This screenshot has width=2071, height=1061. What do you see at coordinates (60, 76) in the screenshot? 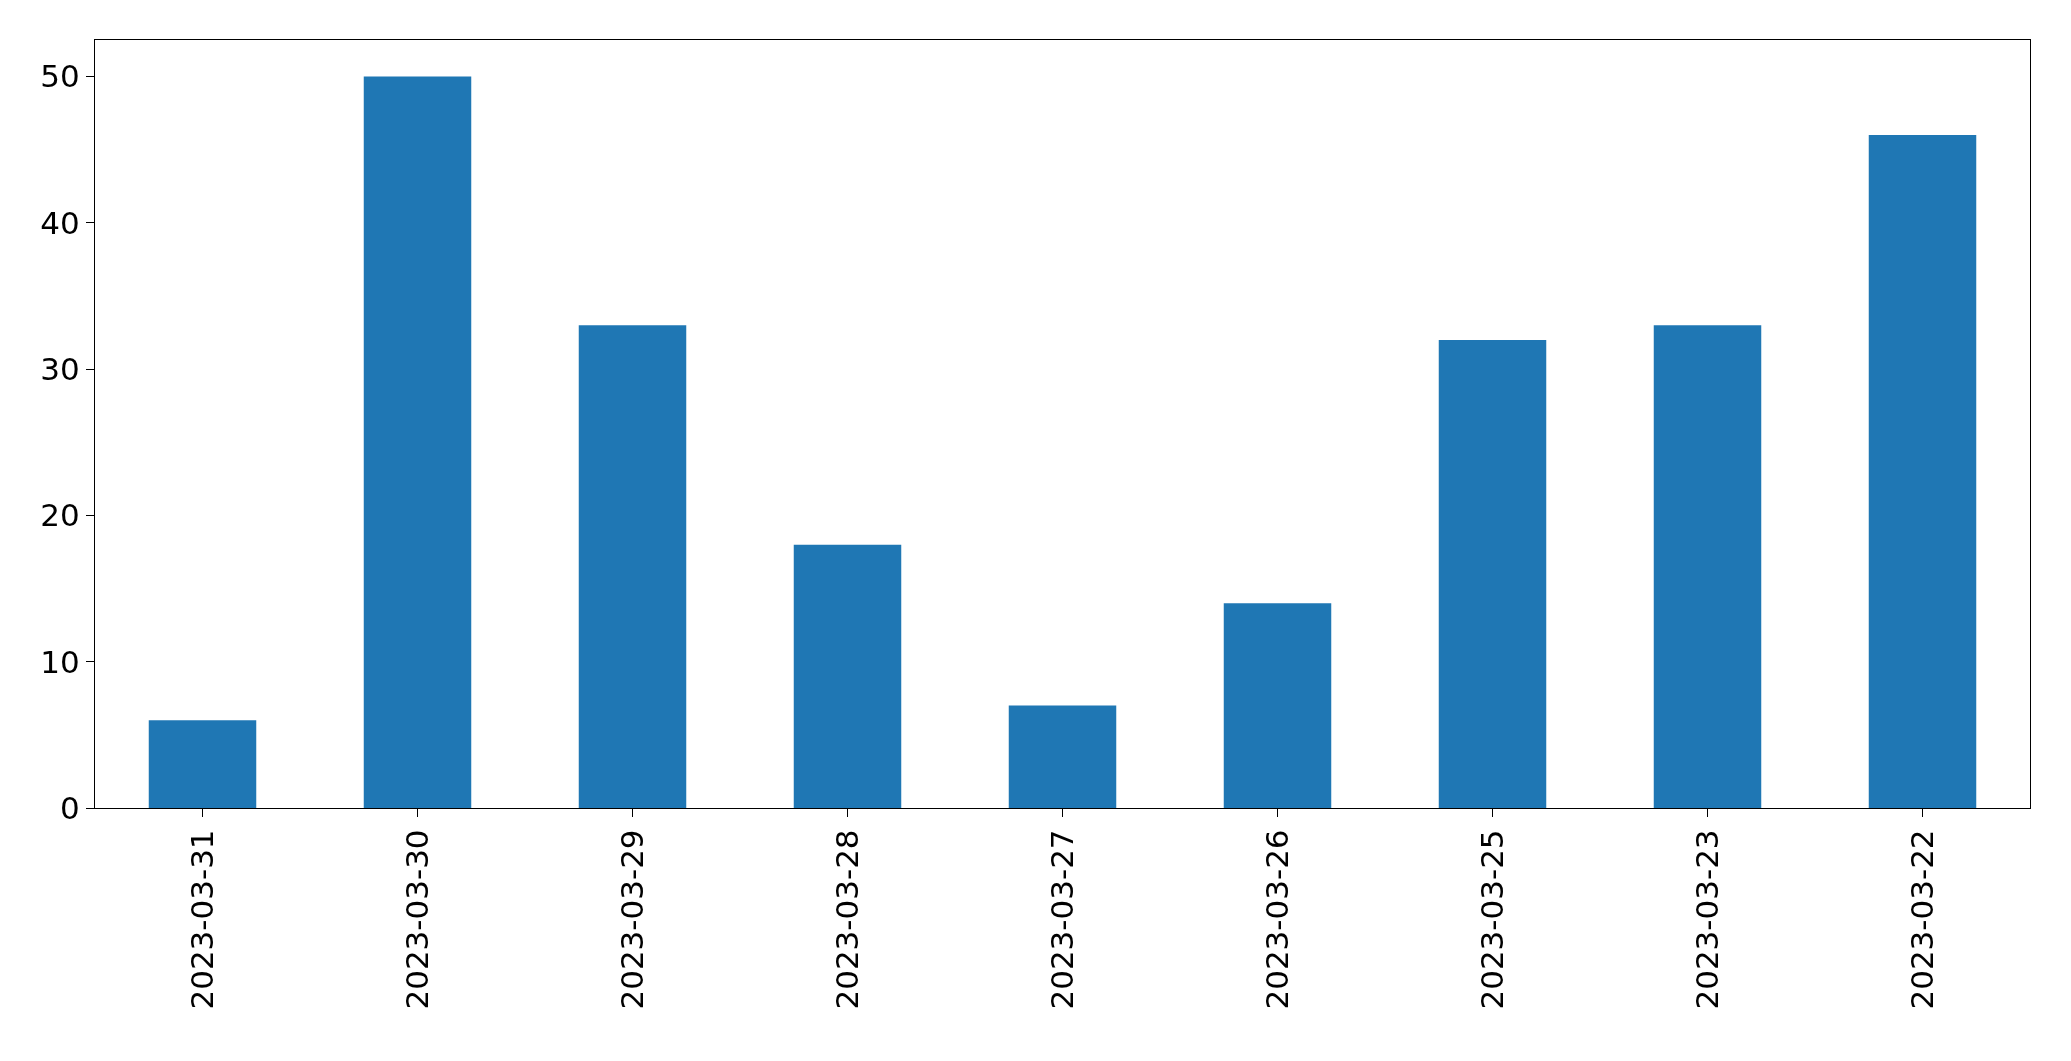
I see `y-tick-label: 50` at bounding box center [60, 76].